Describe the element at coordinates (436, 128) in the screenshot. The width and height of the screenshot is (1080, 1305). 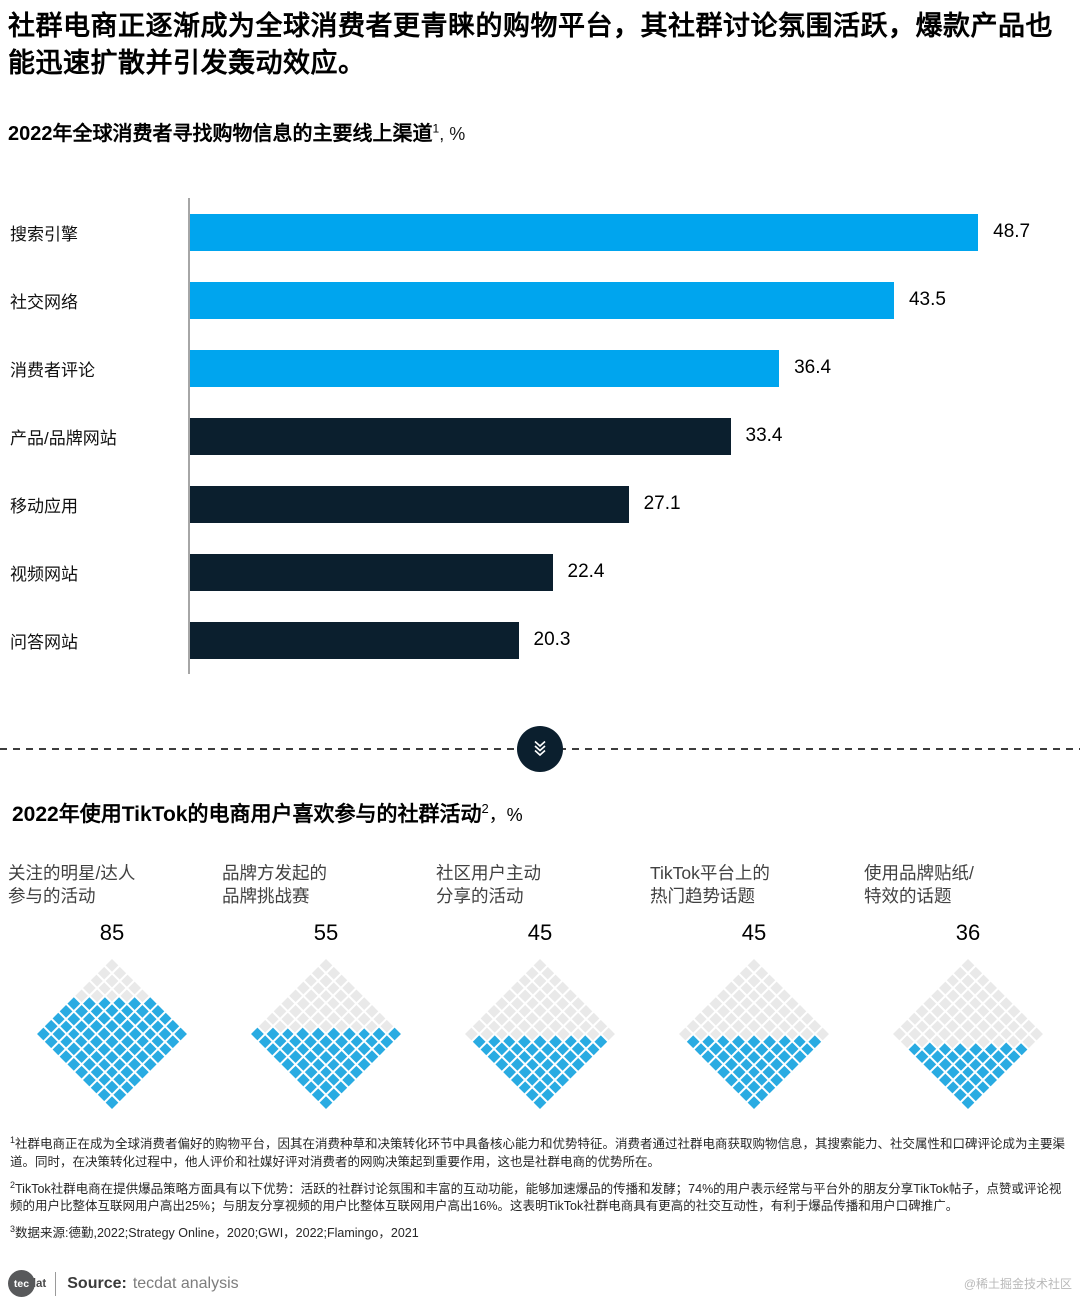
I see `section1-footnote-marker: 1` at that location.